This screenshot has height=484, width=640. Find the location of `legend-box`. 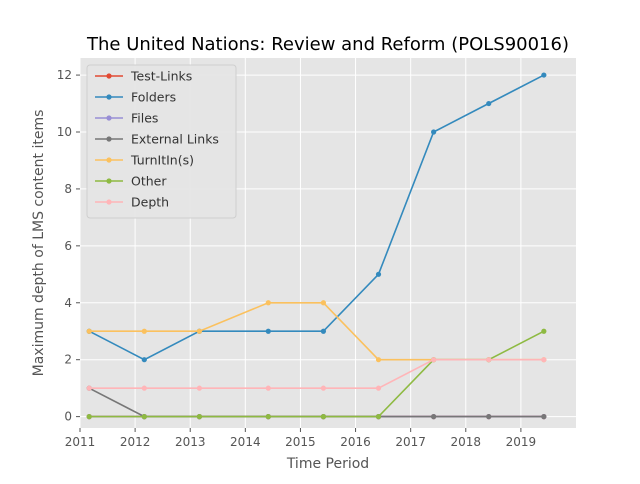

legend-box is located at coordinates (161, 141).